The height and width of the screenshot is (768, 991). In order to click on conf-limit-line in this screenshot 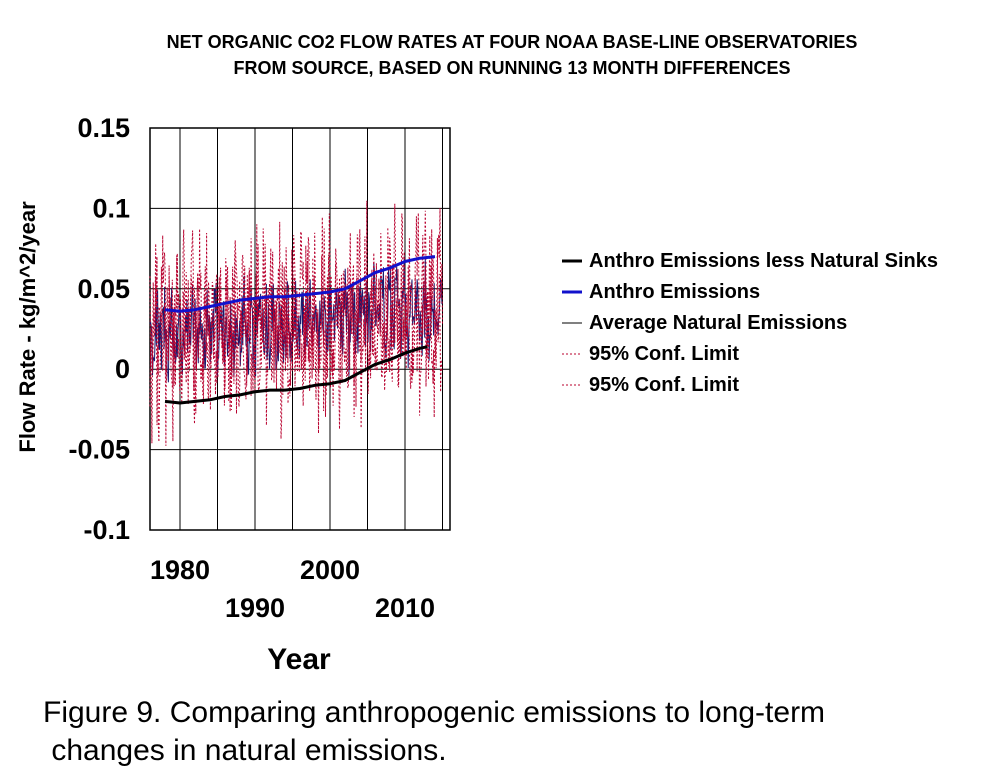, I will do `click(296, 341)`.